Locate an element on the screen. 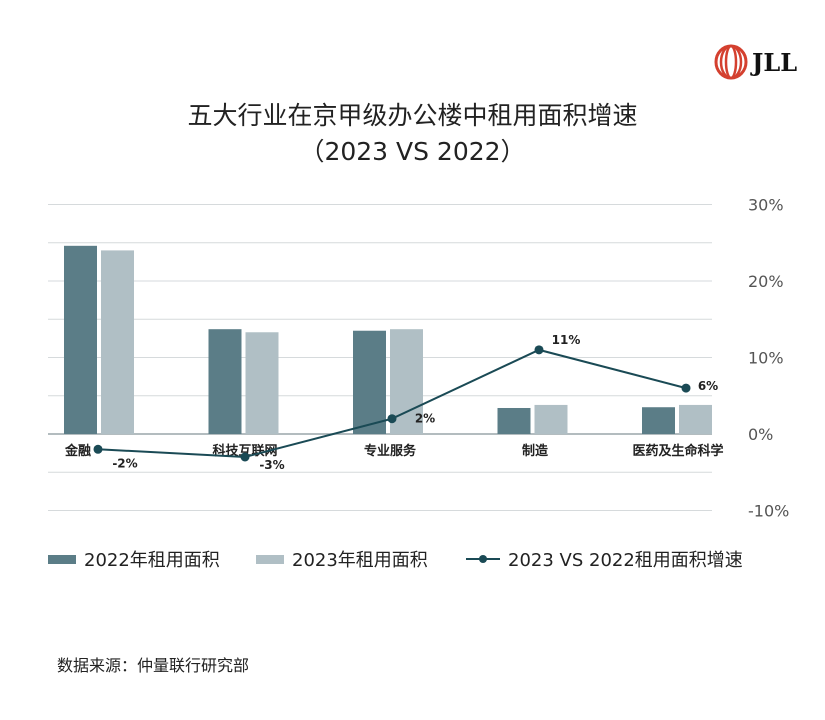  growth-data-label: 6% is located at coordinates (708, 386).